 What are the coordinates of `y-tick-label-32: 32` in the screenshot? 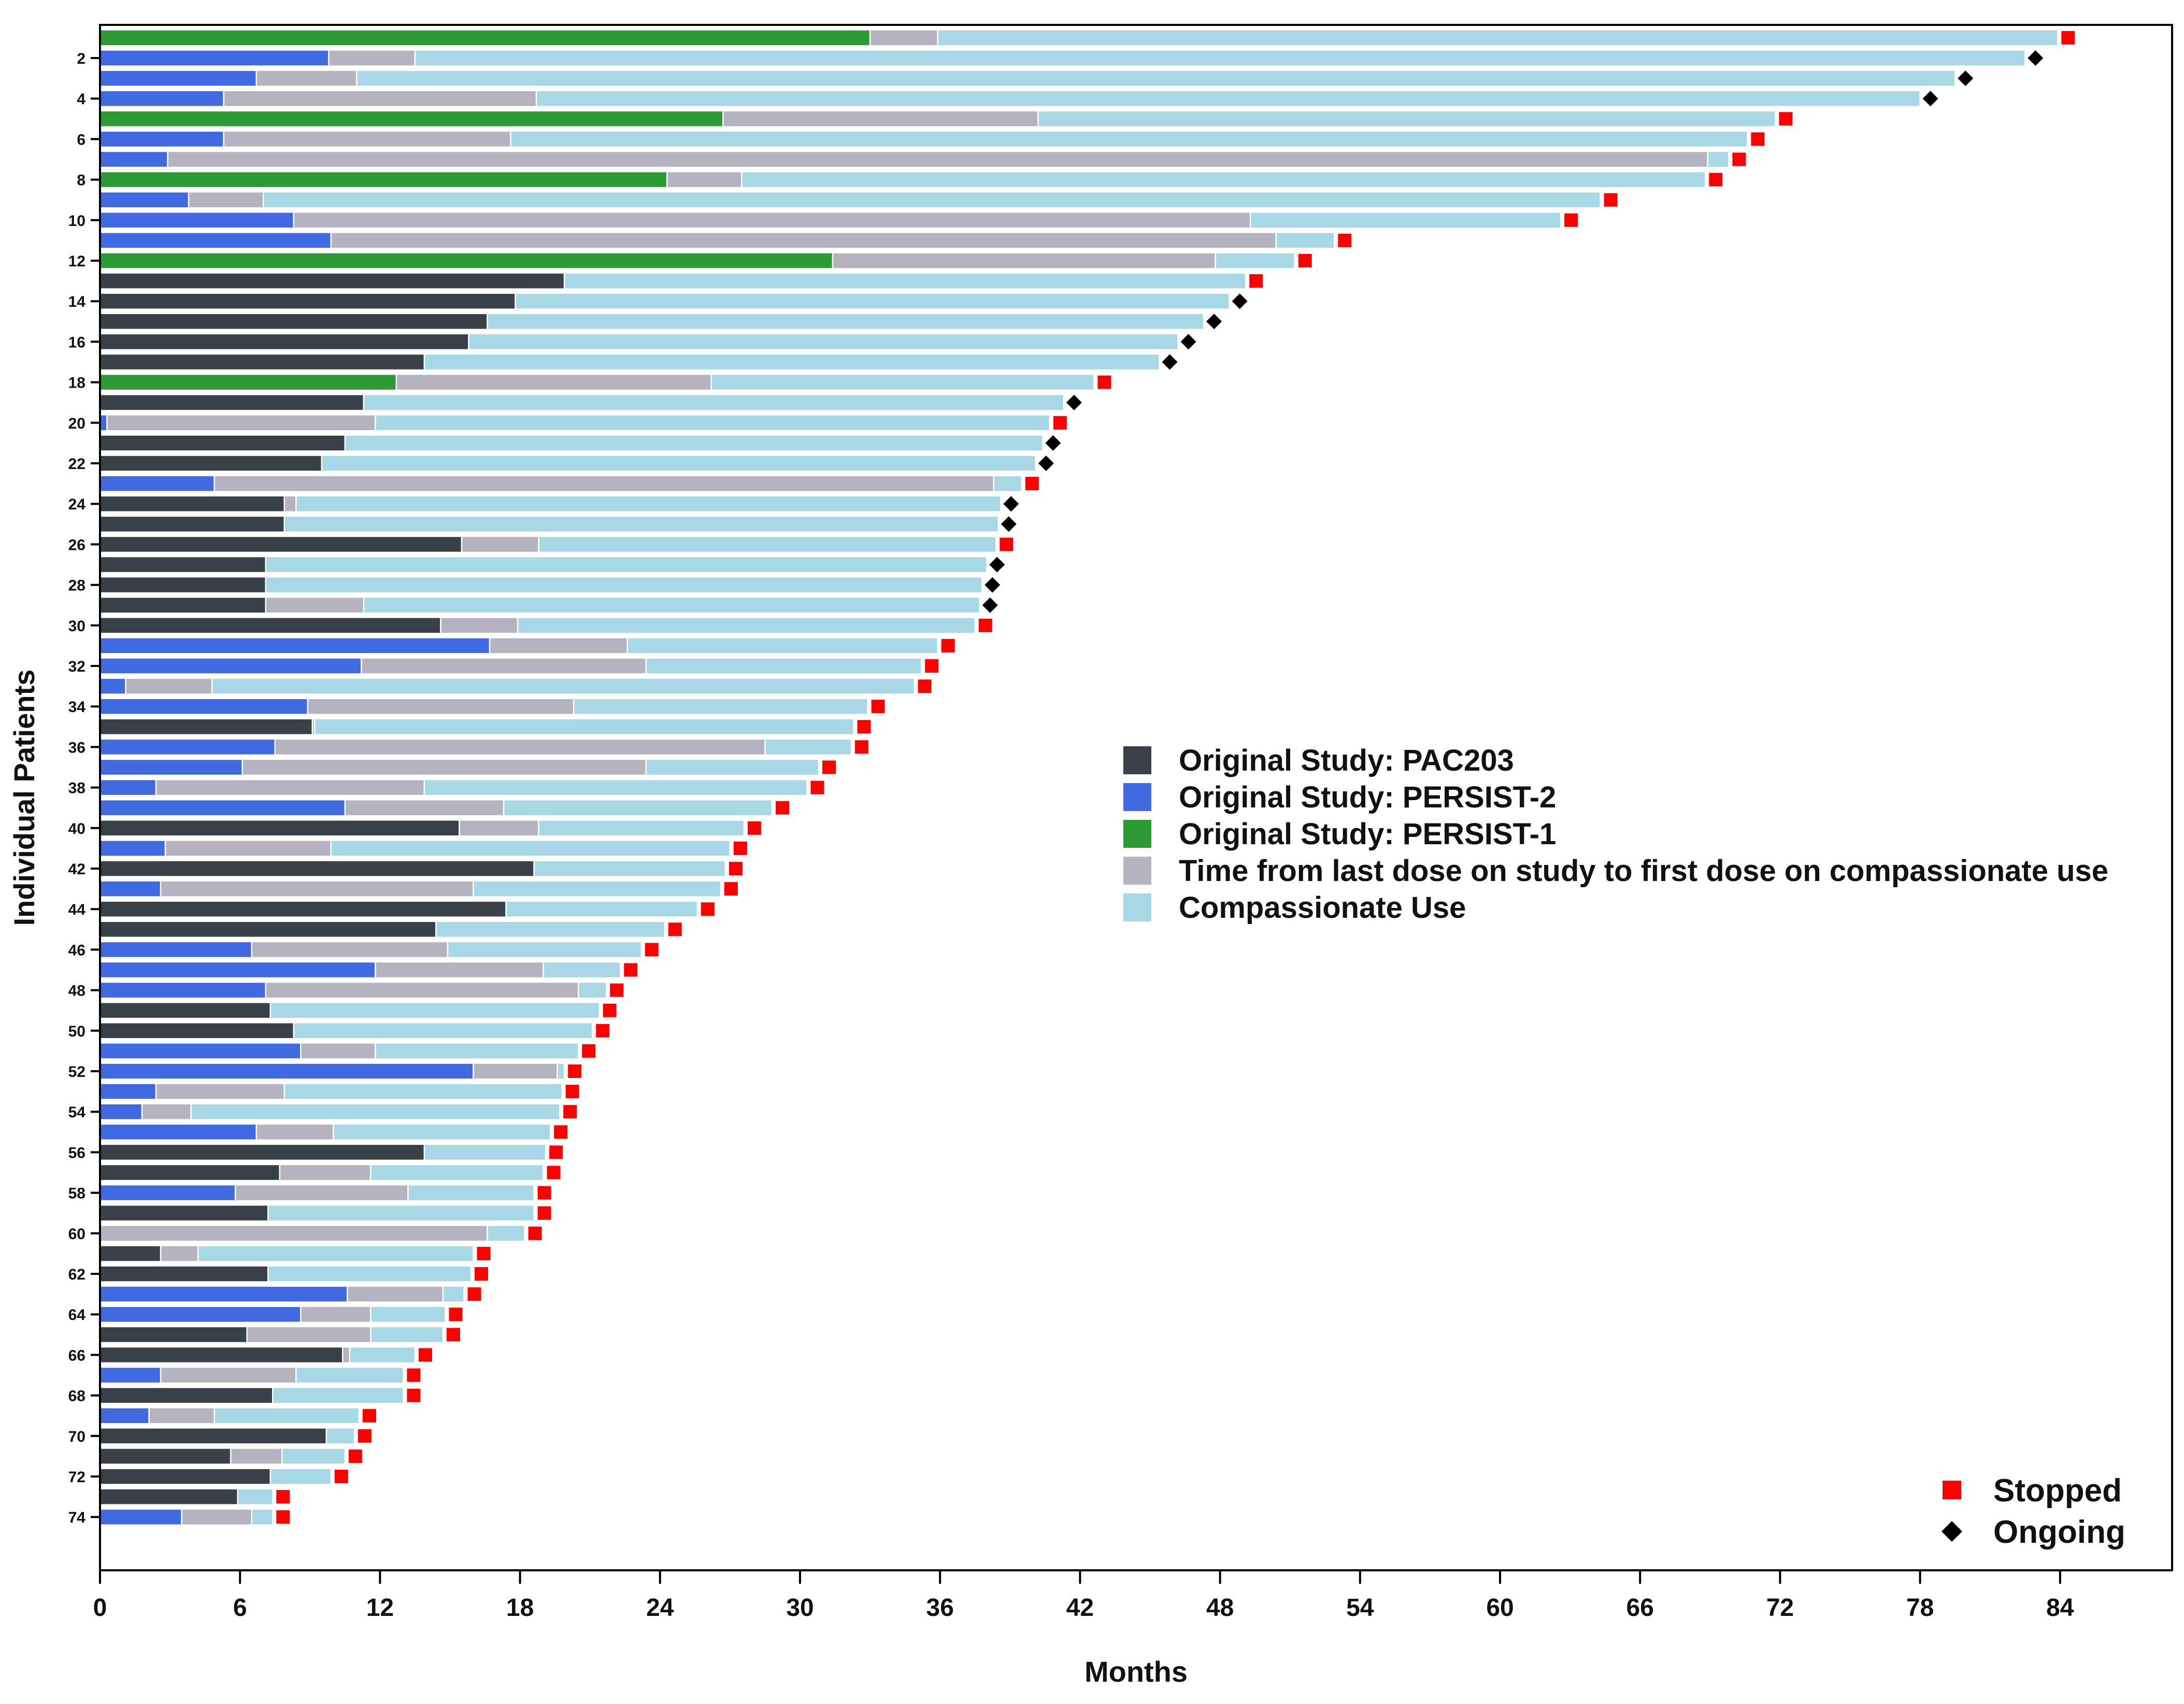 It's located at (76, 666).